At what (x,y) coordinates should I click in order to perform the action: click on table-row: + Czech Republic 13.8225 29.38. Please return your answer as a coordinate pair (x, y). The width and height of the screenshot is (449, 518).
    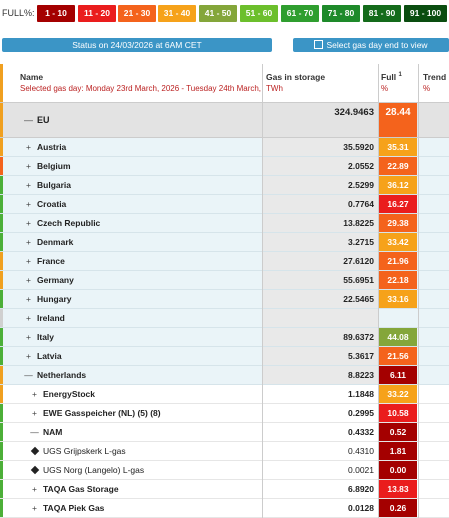
    Looking at the image, I should click on (224, 223).